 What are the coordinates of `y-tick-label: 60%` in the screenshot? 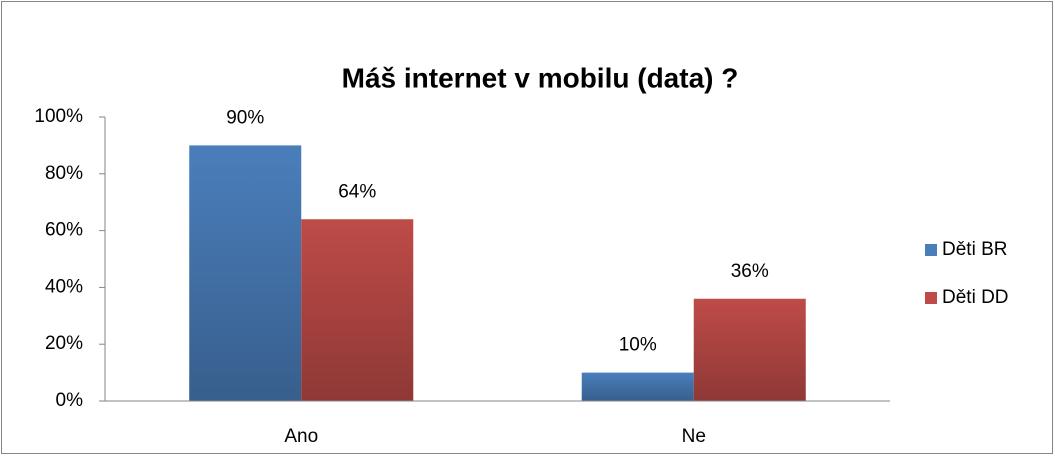 It's located at (64, 230).